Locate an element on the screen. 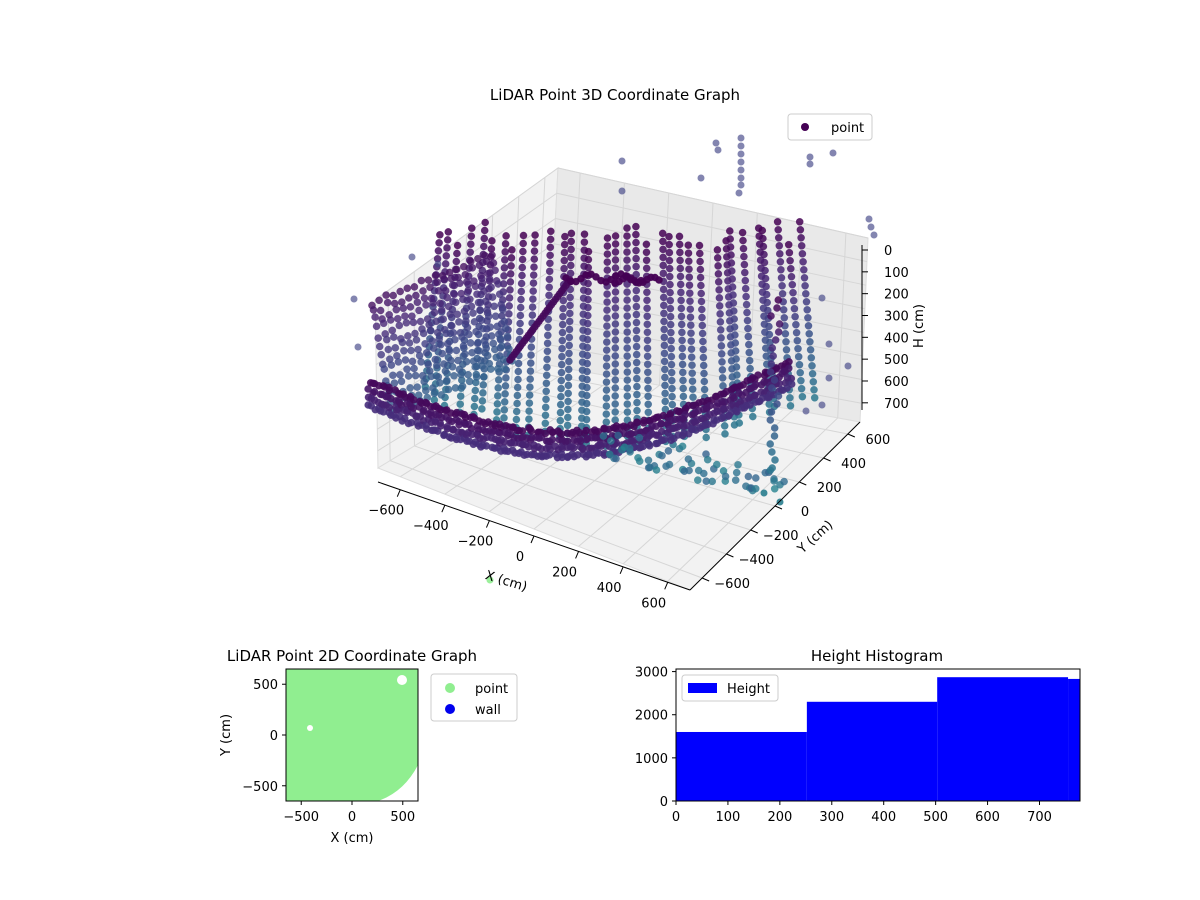 The image size is (1200, 900). legend-3d: point is located at coordinates (830, 127).